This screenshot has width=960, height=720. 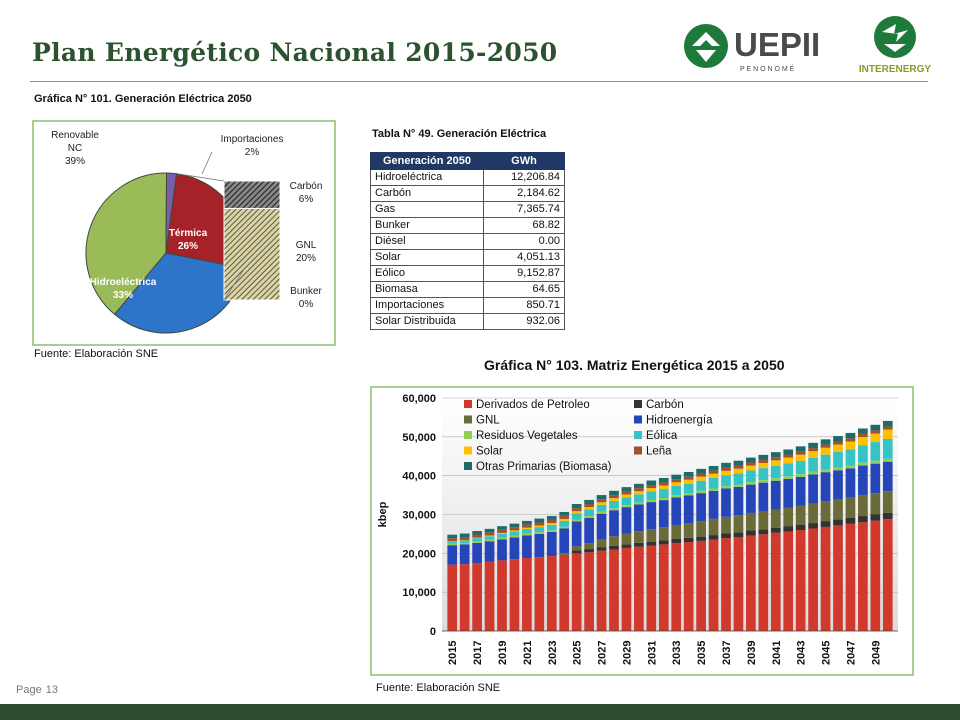 I want to click on table-cell-name: Eólico, so click(x=427, y=273).